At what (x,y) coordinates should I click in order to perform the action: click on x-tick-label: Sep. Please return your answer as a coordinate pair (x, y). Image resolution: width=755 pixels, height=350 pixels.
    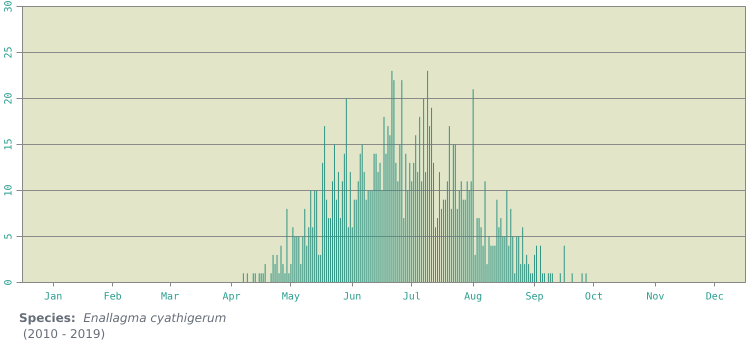
    Looking at the image, I should click on (535, 297).